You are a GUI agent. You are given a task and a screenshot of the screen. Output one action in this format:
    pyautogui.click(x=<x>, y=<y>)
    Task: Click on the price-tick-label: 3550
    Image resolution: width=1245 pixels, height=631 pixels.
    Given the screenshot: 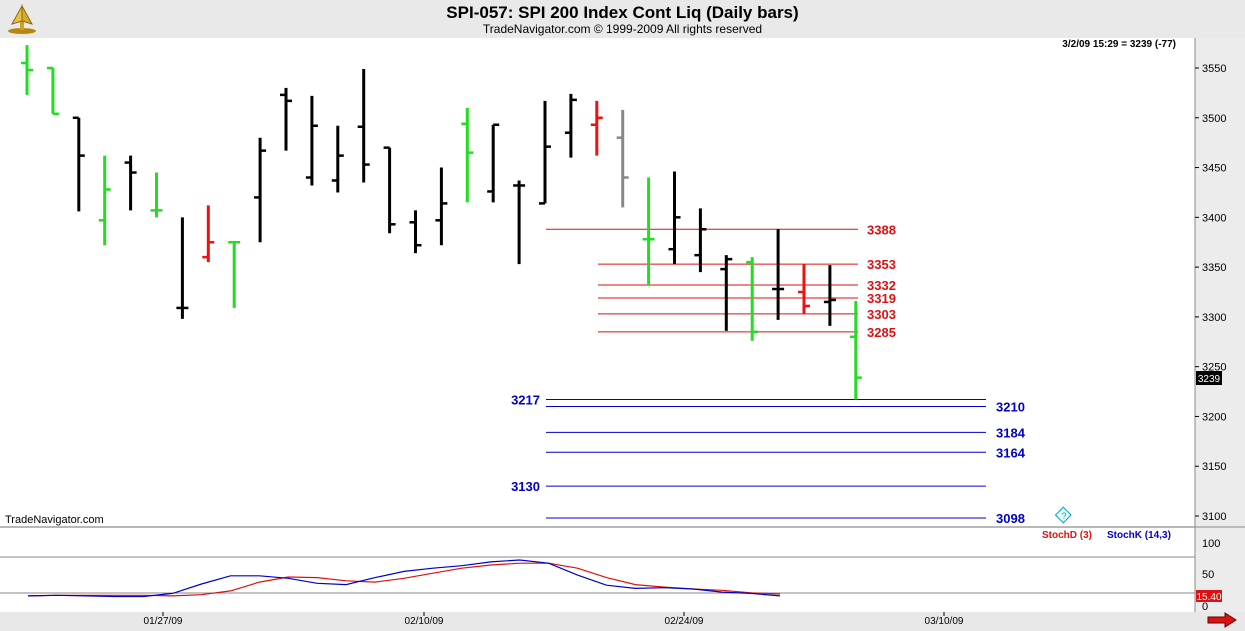 What is the action you would take?
    pyautogui.click(x=1214, y=69)
    